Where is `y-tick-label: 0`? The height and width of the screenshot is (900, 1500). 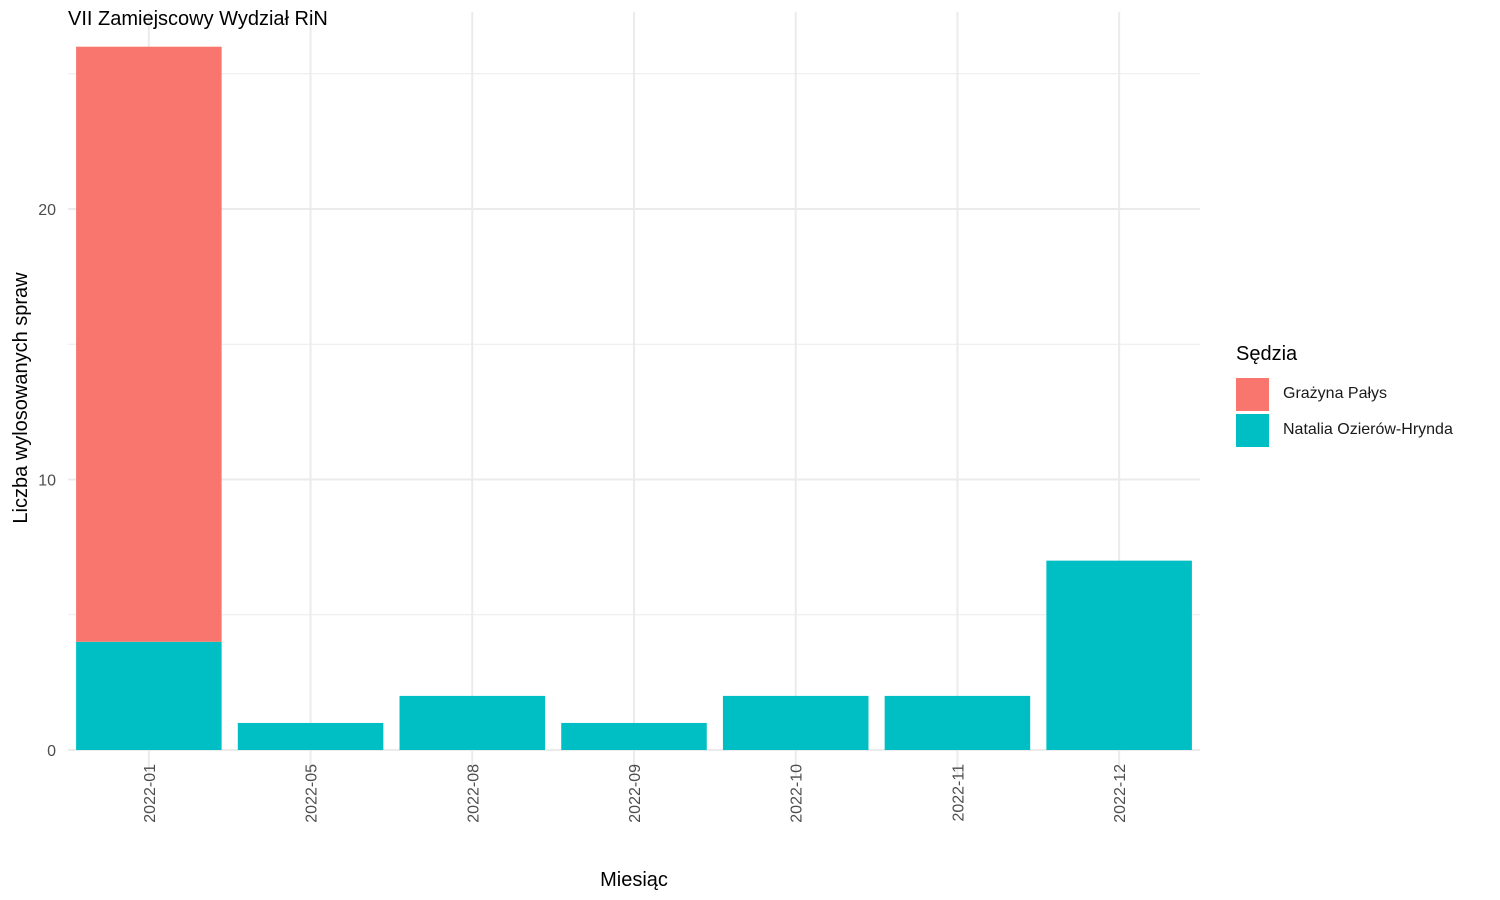 y-tick-label: 0 is located at coordinates (51, 751).